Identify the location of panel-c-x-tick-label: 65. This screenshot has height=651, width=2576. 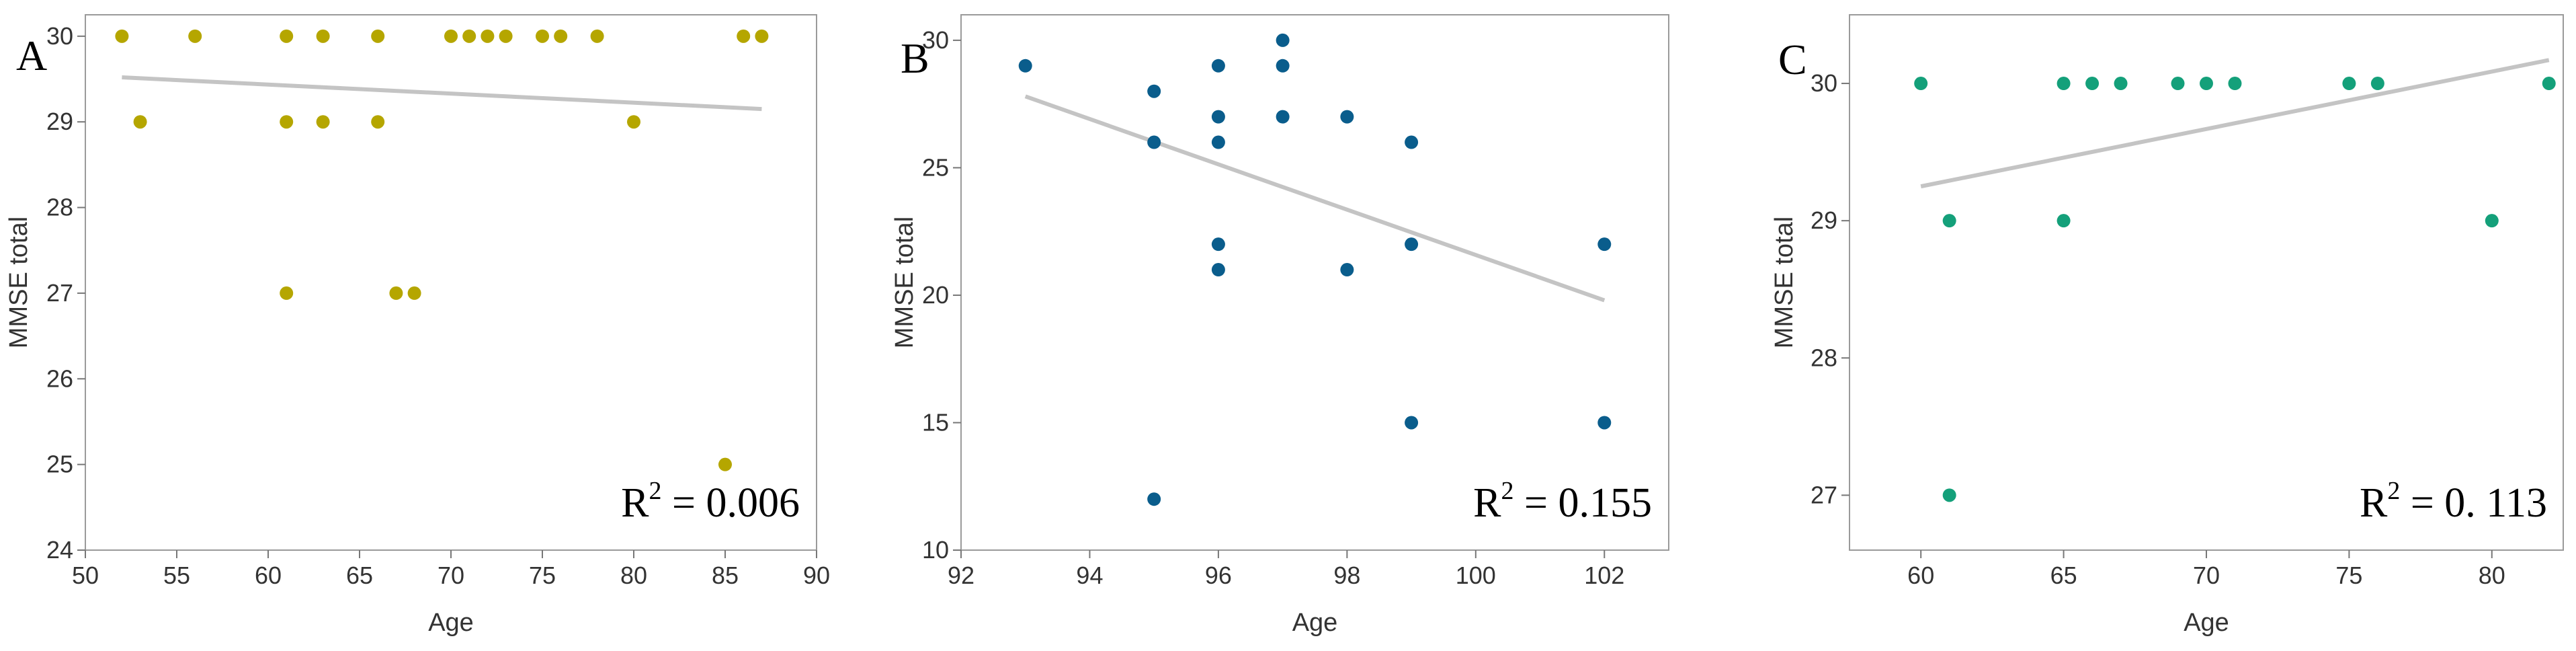
(2063, 575).